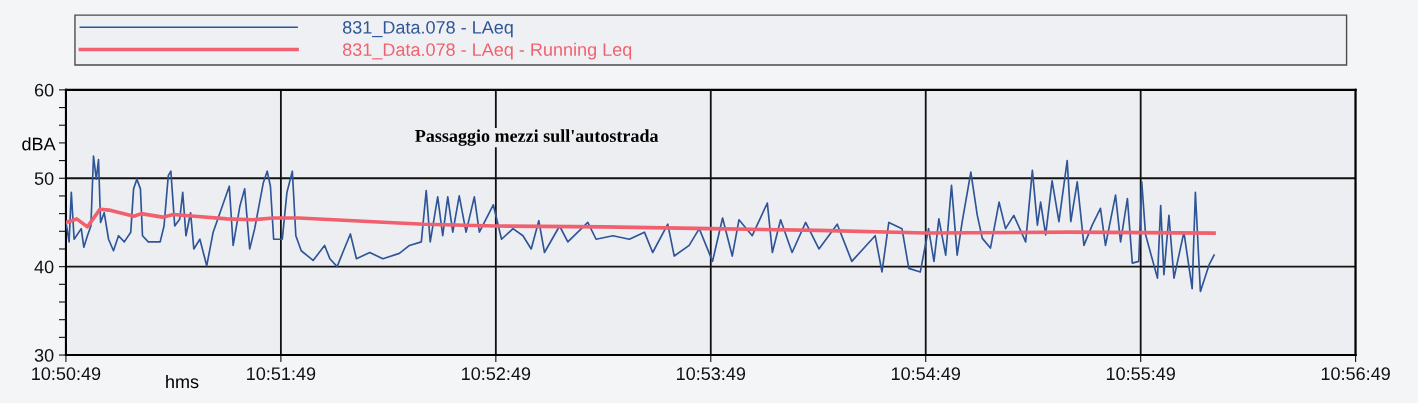 This screenshot has height=403, width=1418. What do you see at coordinates (926, 374) in the screenshot?
I see `x-tick-label: 10:54:49` at bounding box center [926, 374].